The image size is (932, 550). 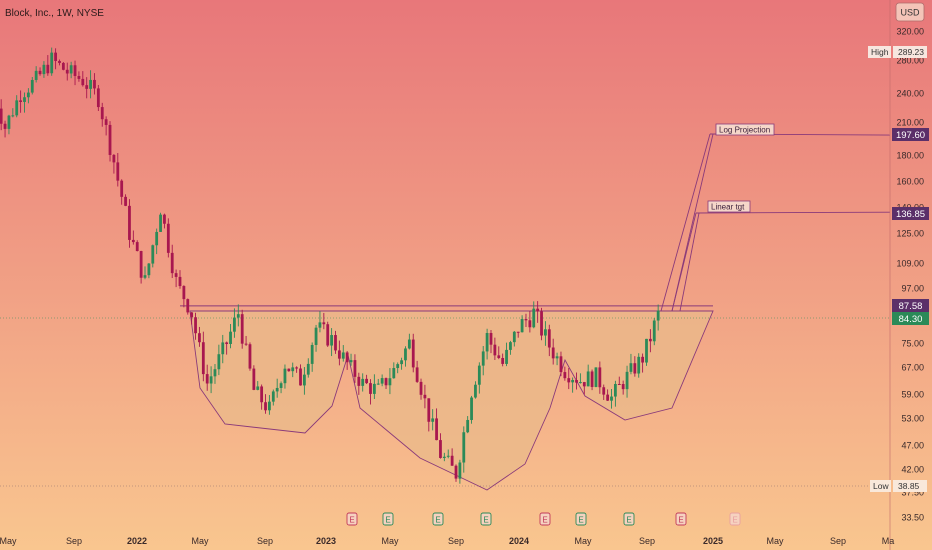 I want to click on time-tick-label: Sep, so click(x=74, y=541).